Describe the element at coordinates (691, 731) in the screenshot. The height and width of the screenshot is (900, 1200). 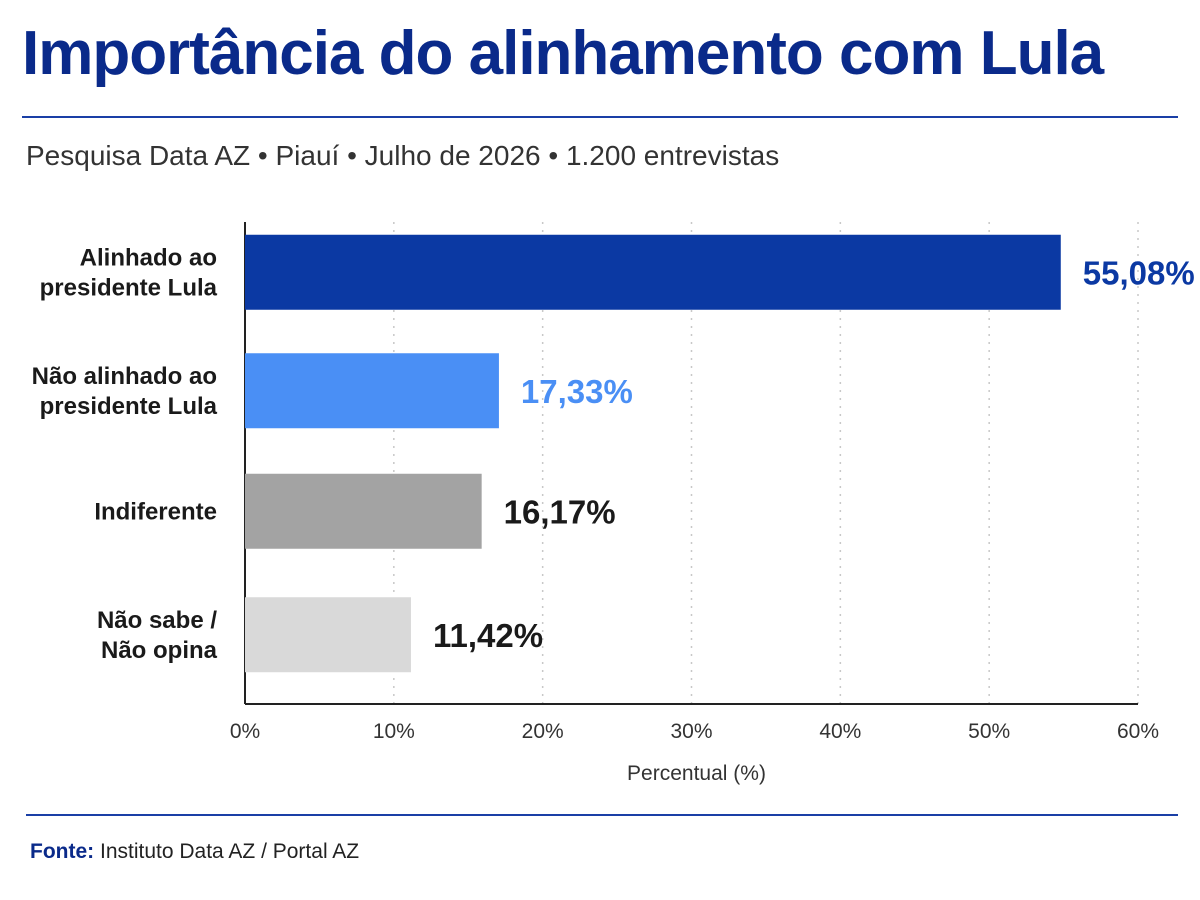
I see `x-tick-label: 30%` at that location.